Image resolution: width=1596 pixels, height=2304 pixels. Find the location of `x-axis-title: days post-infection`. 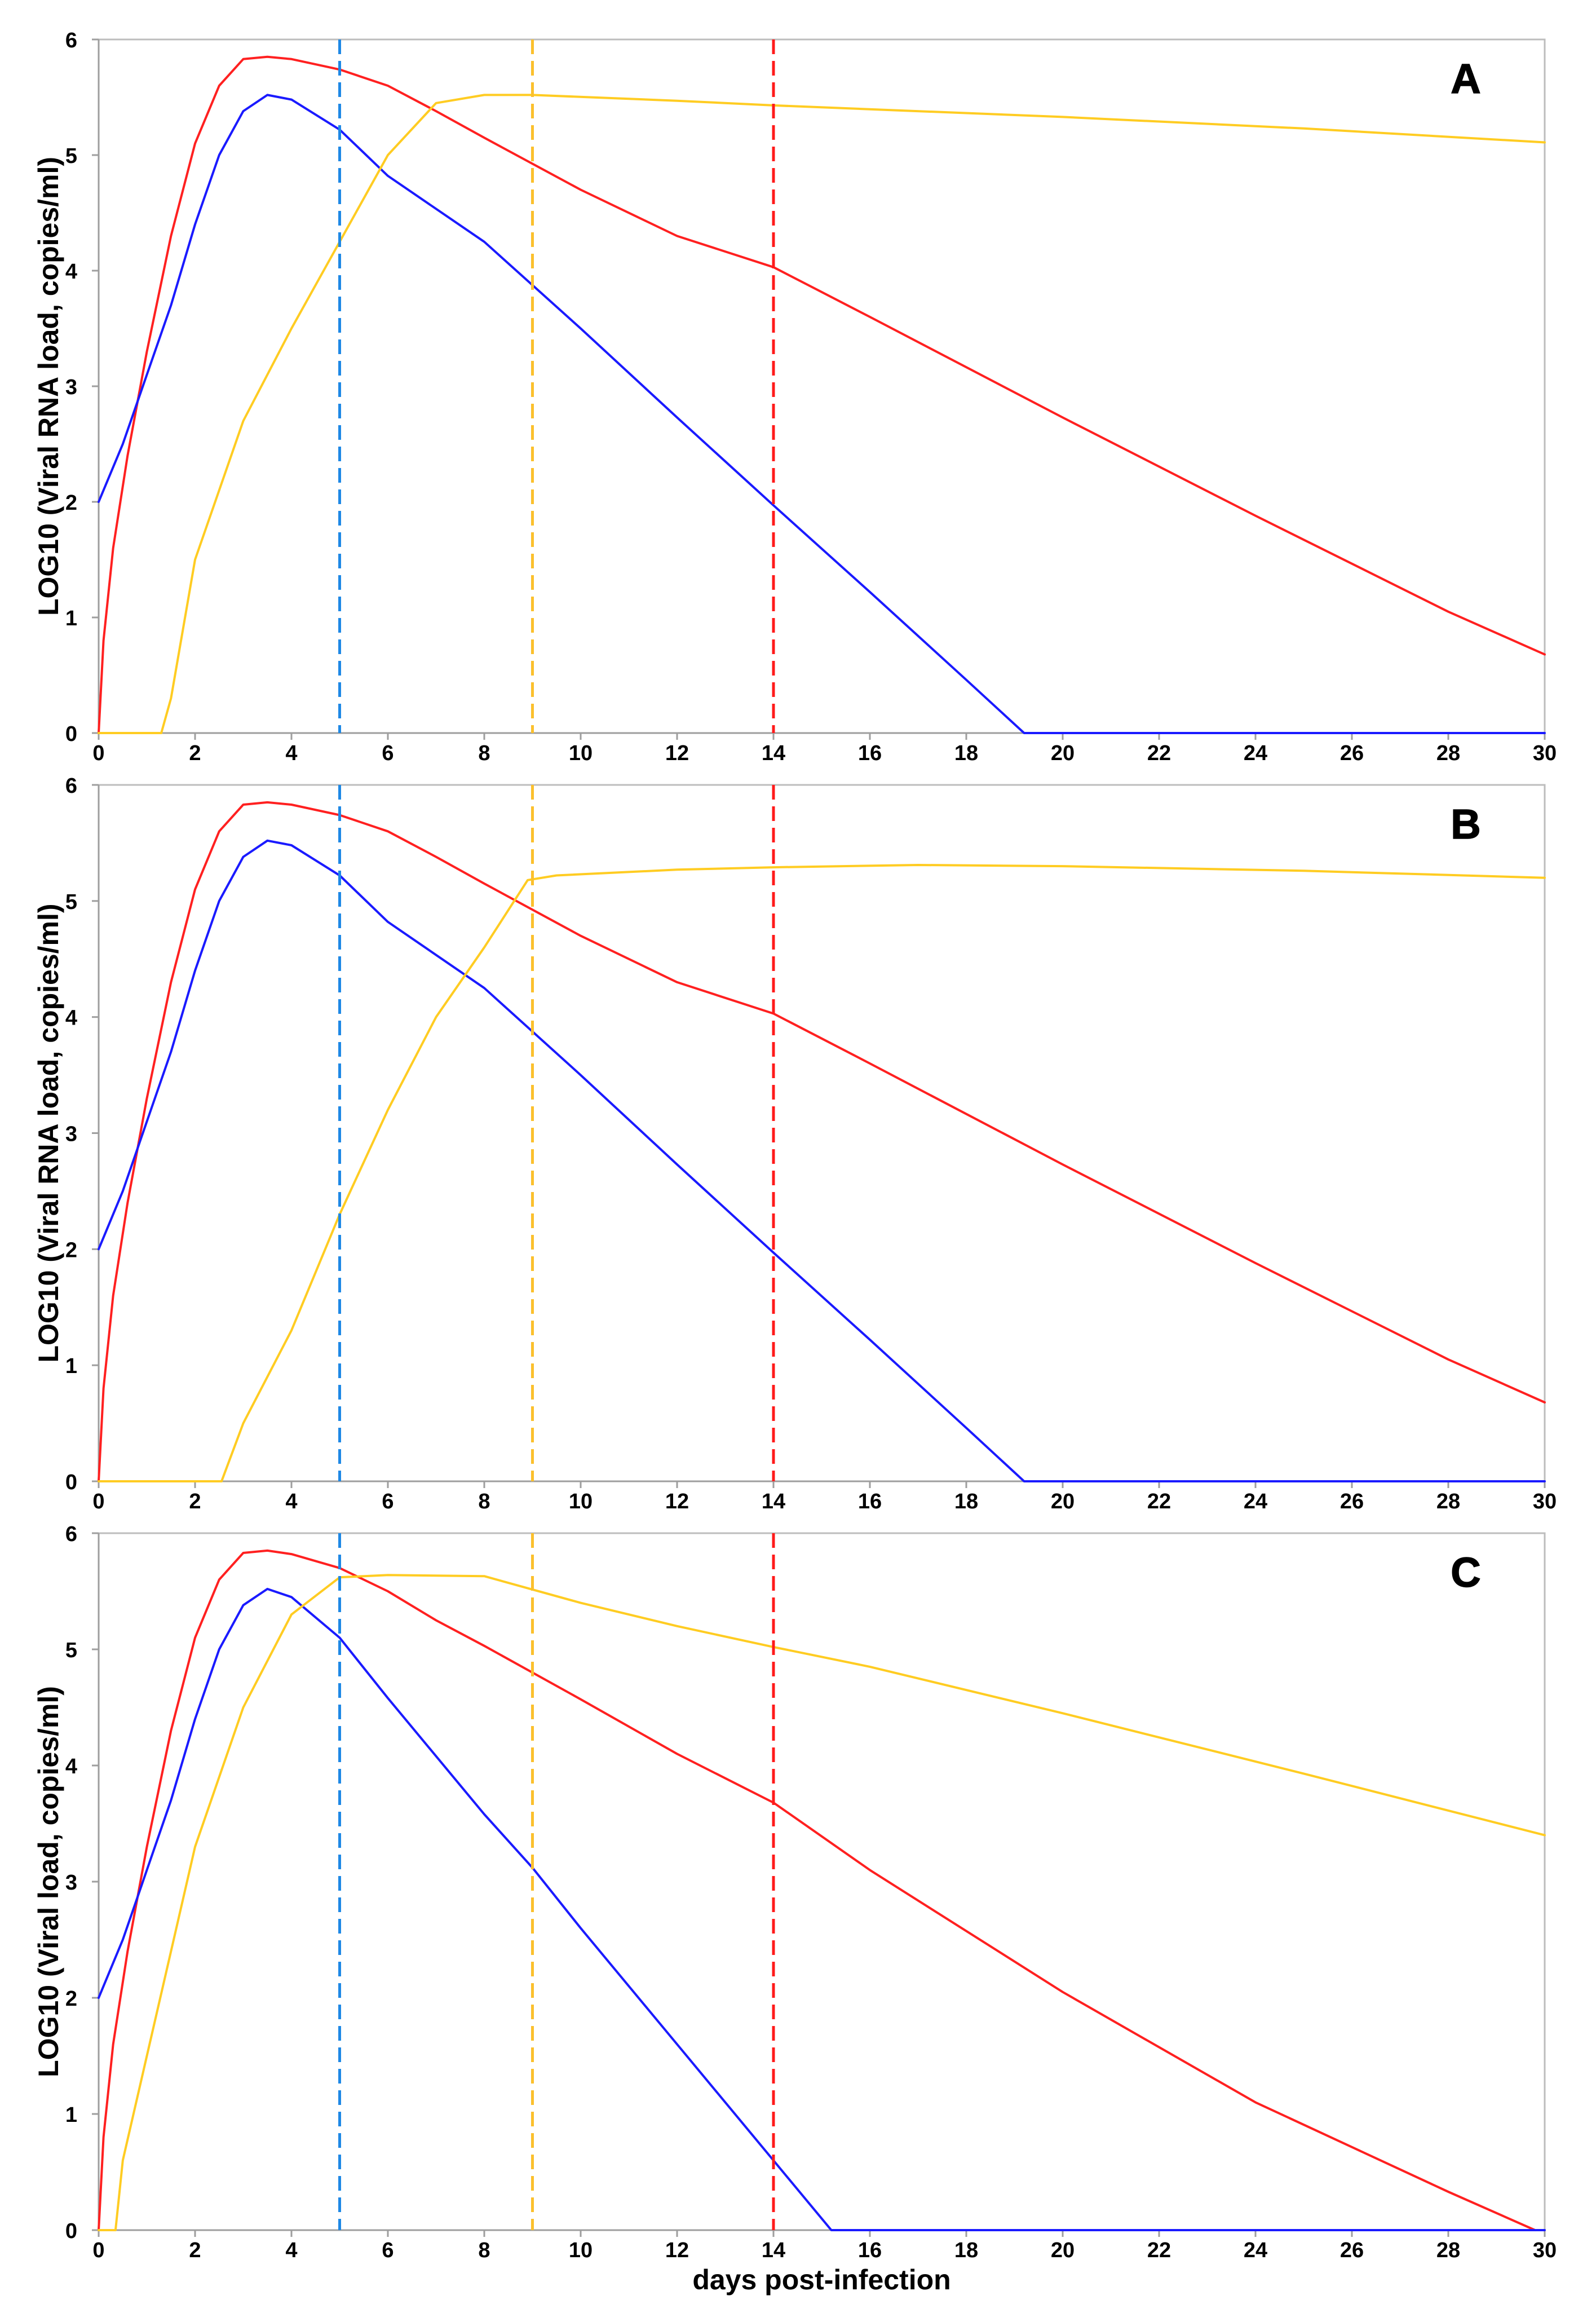

x-axis-title: days post-infection is located at coordinates (821, 2280).